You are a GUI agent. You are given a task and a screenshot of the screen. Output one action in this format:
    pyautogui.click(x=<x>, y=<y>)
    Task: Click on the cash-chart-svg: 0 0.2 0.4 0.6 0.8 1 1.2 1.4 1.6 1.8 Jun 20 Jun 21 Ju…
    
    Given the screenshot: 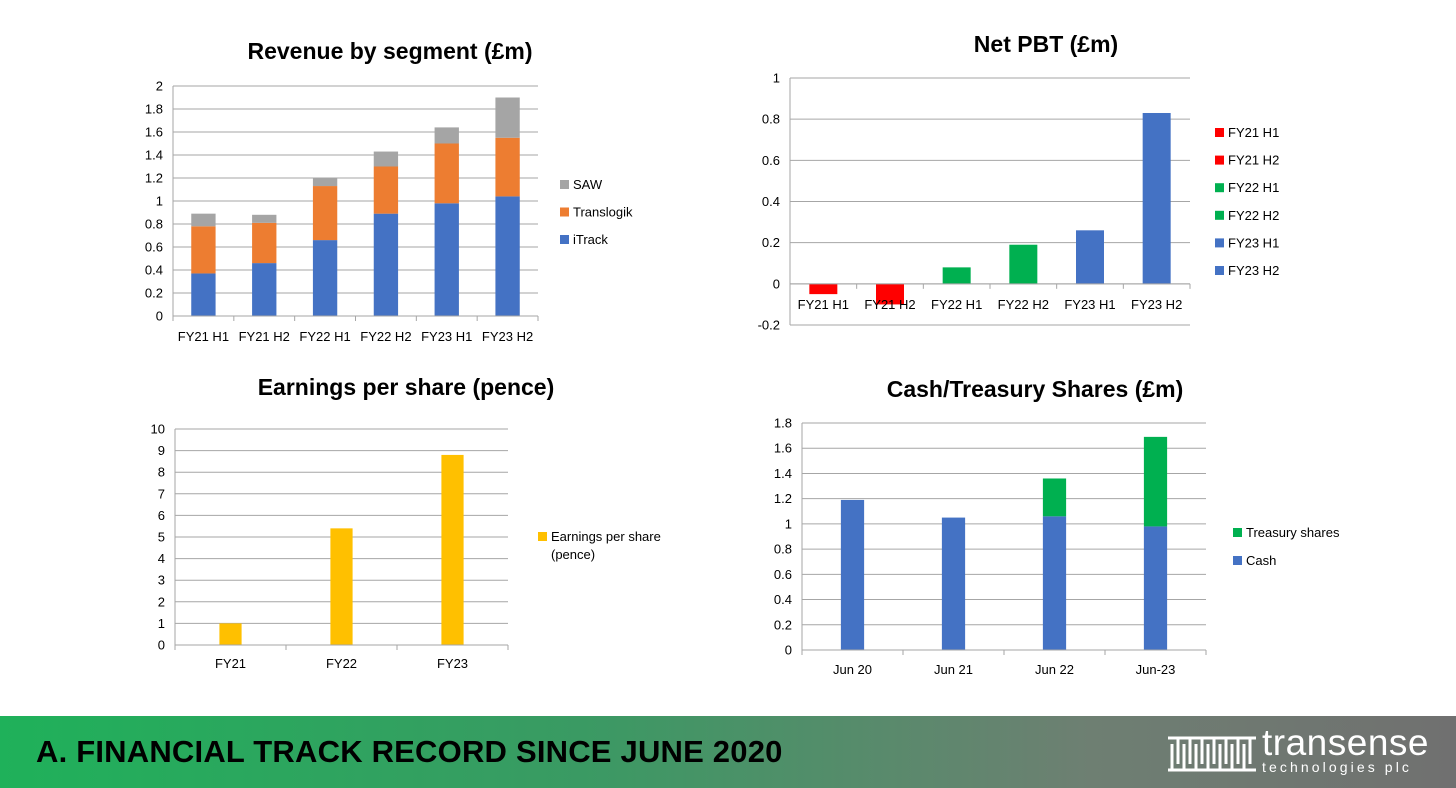 What is the action you would take?
    pyautogui.click(x=1057, y=547)
    